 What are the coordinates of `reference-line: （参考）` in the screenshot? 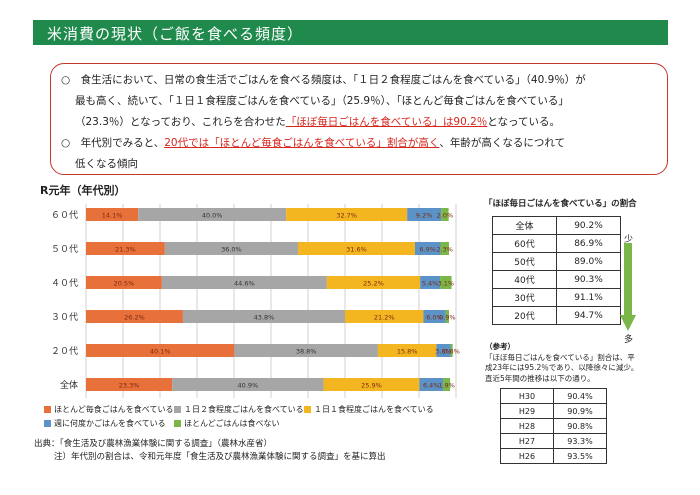 It's located at (500, 346).